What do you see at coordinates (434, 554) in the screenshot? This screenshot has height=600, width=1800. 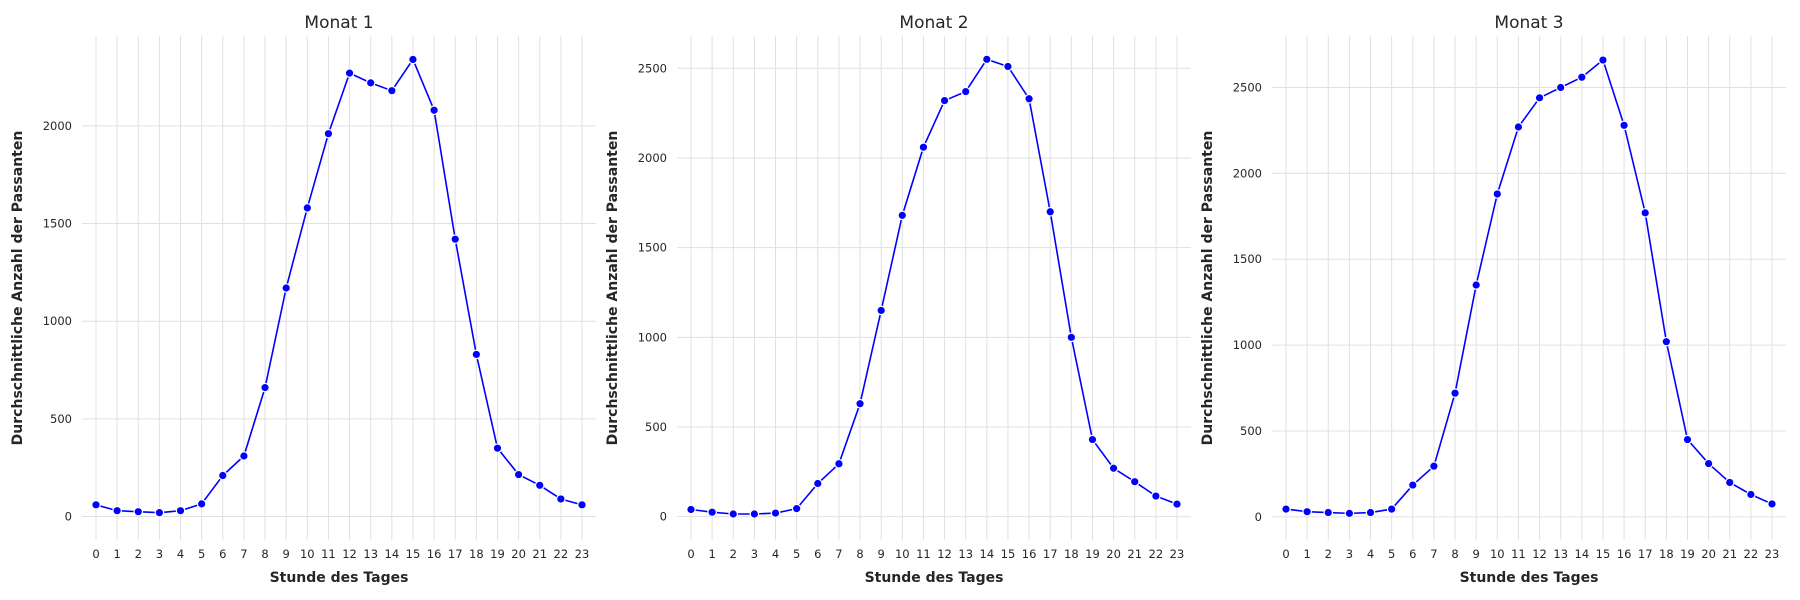 I see `x-tick-label: 16` at bounding box center [434, 554].